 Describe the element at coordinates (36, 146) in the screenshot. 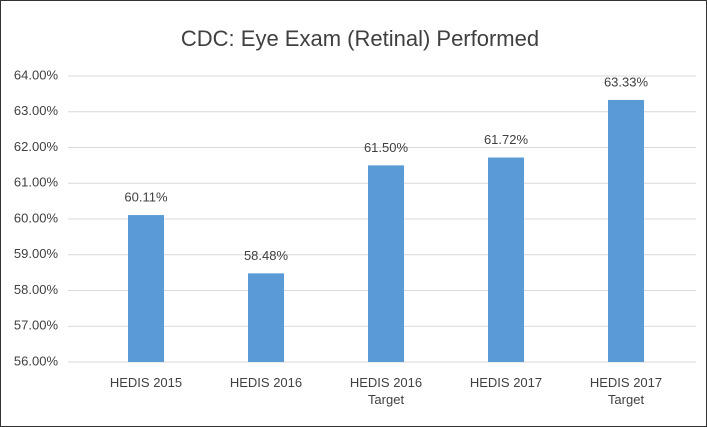

I see `y-tick-label: 62.00%` at that location.